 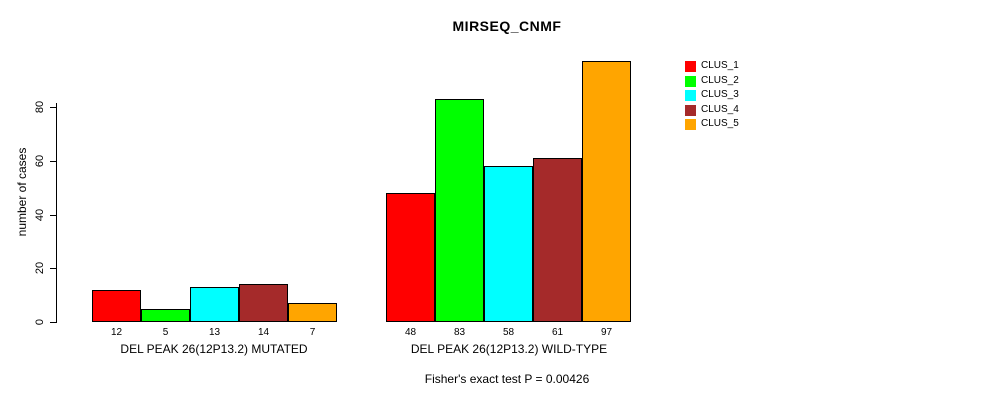 What do you see at coordinates (507, 379) in the screenshot?
I see `fisher-test-annotation: Fisher's exact test P = 0.00426` at bounding box center [507, 379].